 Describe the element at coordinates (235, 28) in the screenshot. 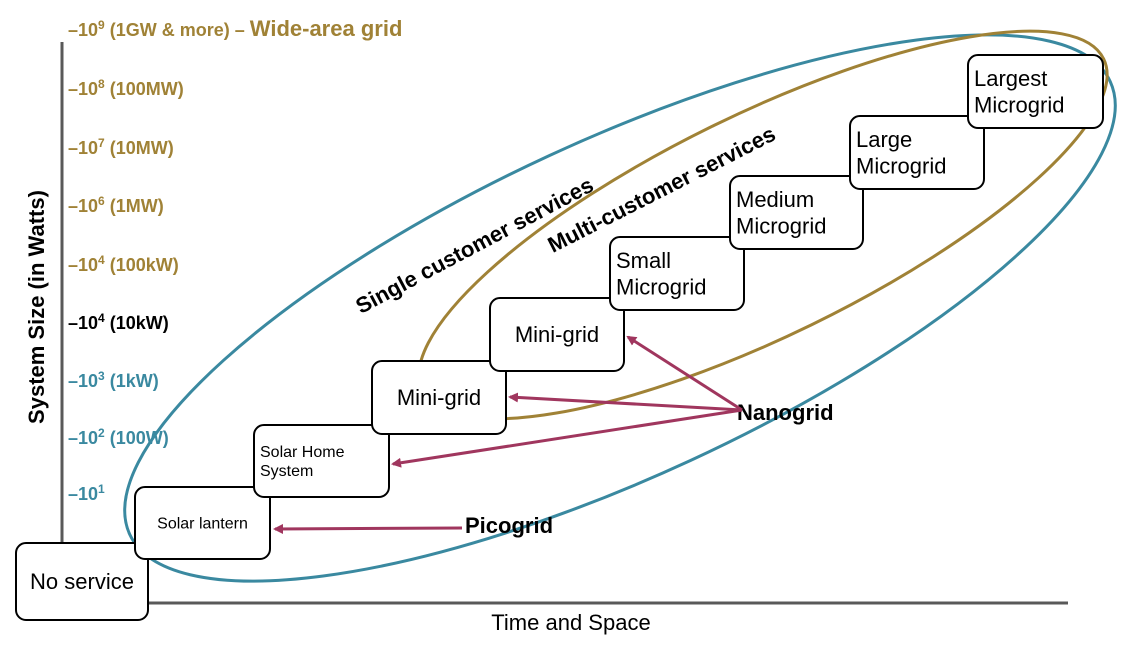

I see `y-tick-label: –109 (1GW & more) – Wide-area grid` at that location.